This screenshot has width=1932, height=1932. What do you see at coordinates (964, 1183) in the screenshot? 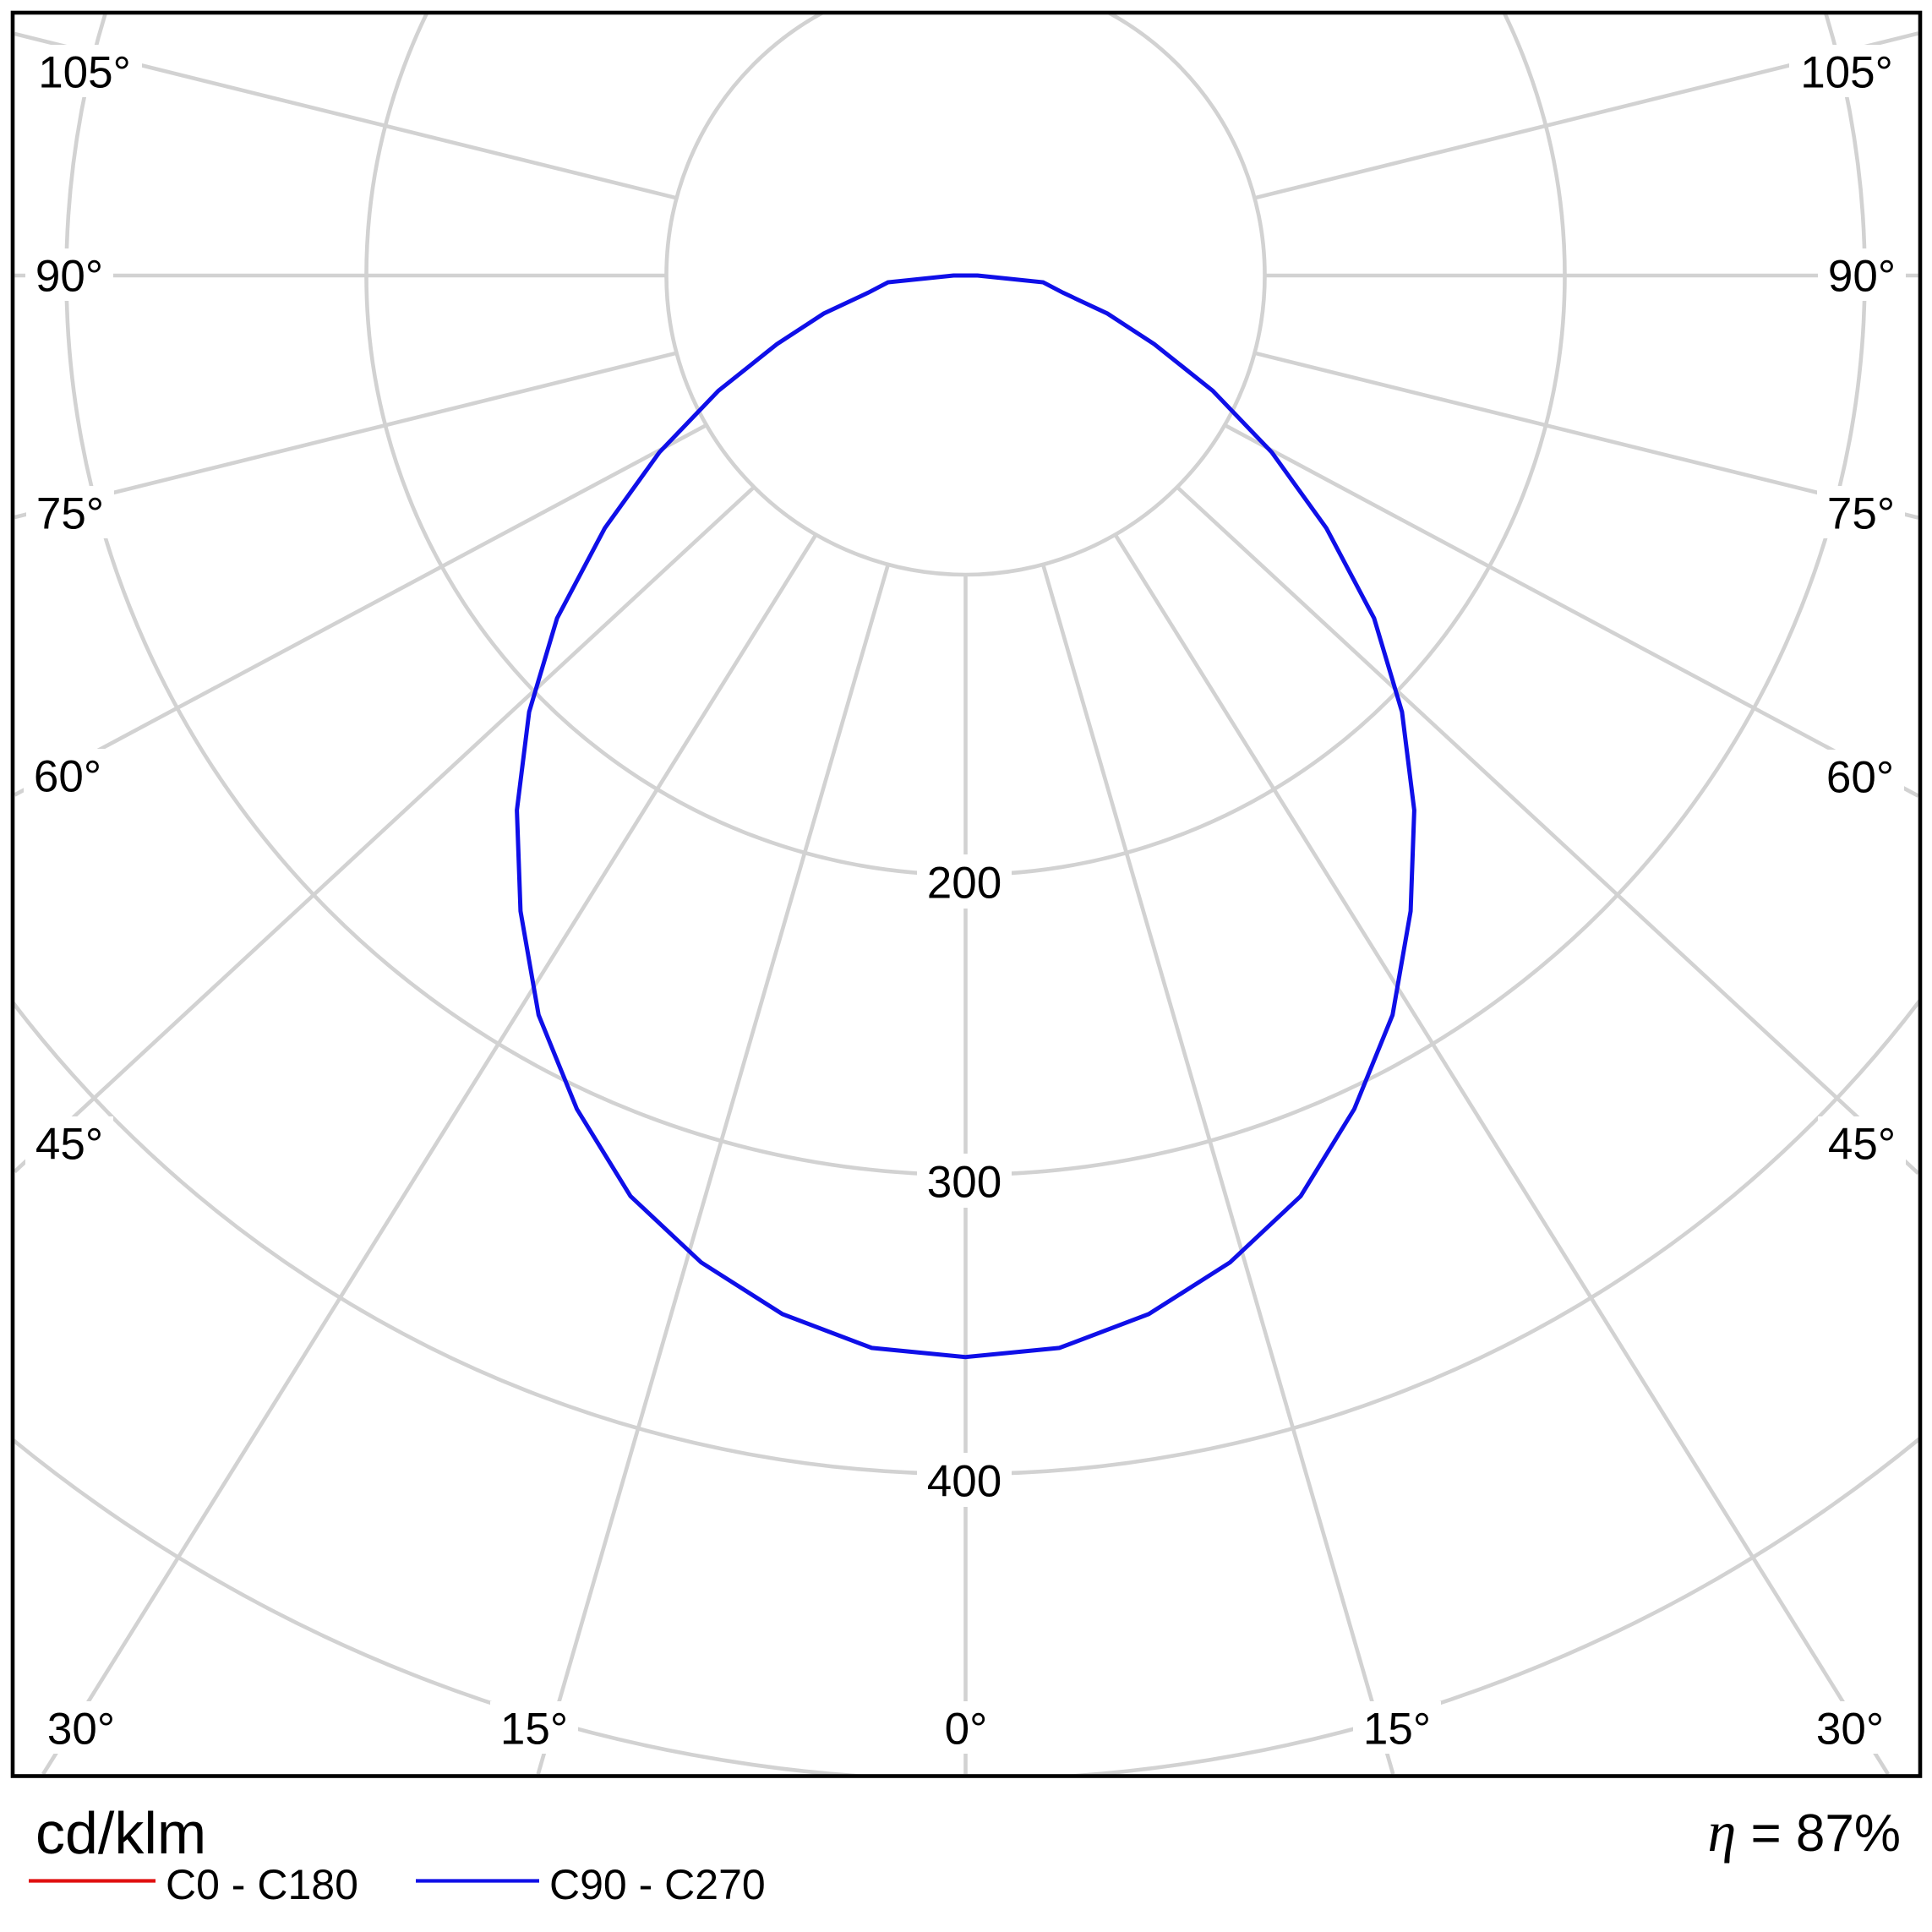
I see `svg-text: 300` at bounding box center [964, 1183].